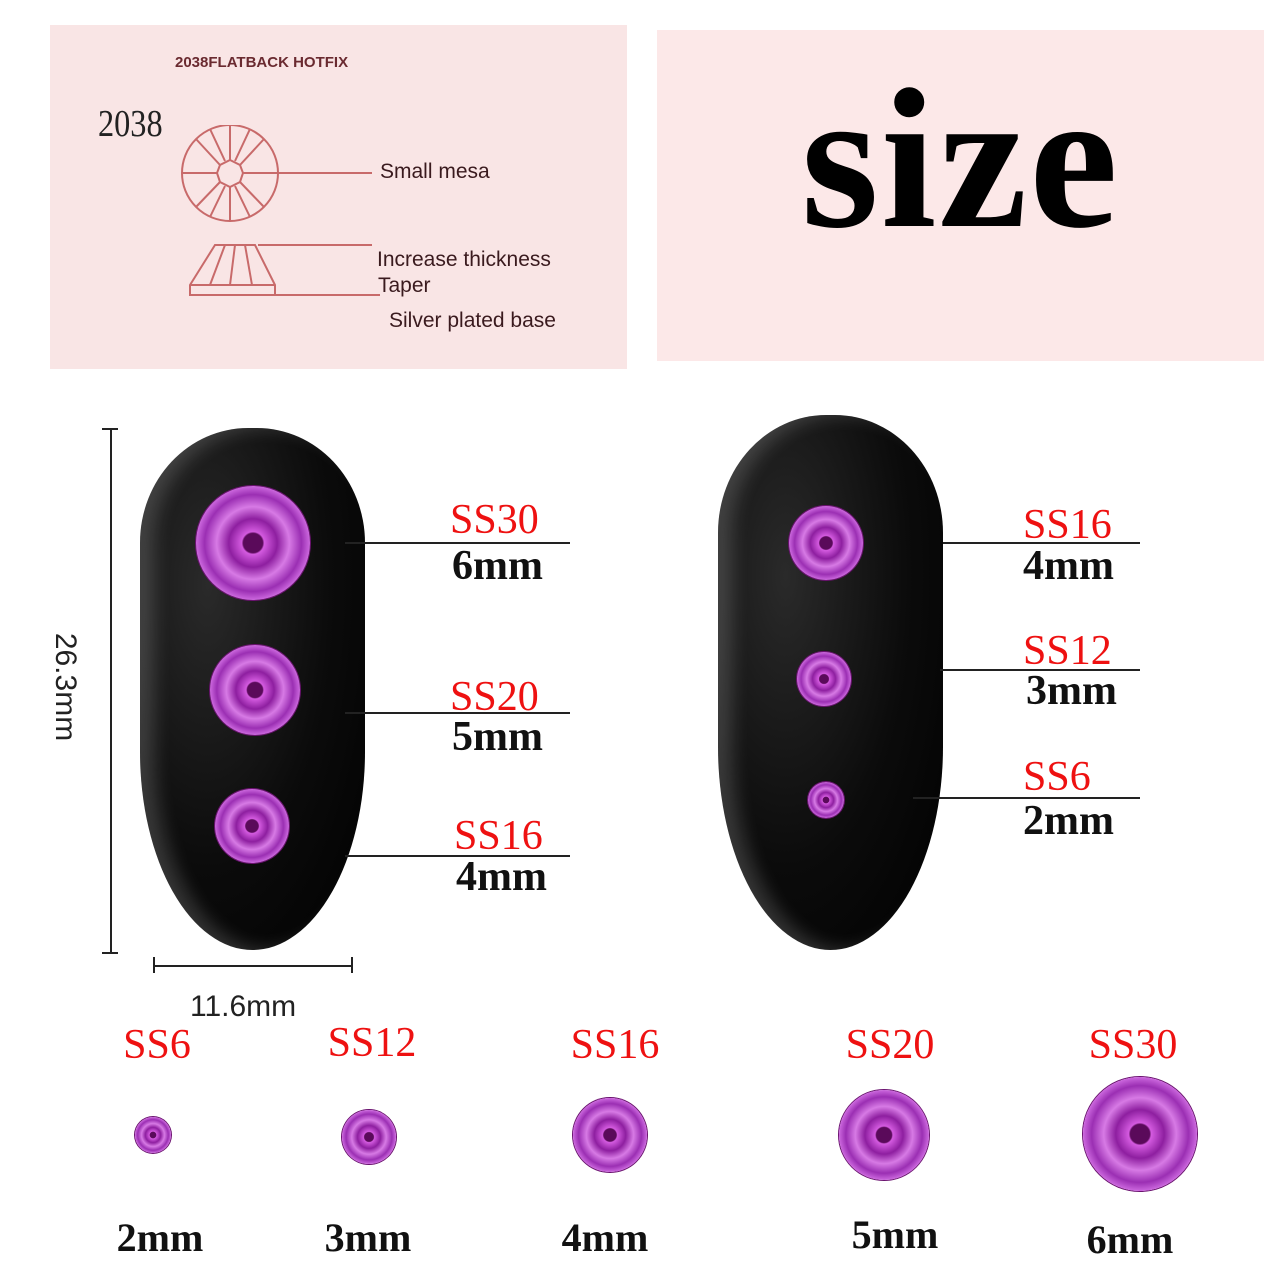 This screenshot has height=1288, width=1288. Describe the element at coordinates (824, 679) in the screenshot. I see `rhinestone-ss12` at that location.